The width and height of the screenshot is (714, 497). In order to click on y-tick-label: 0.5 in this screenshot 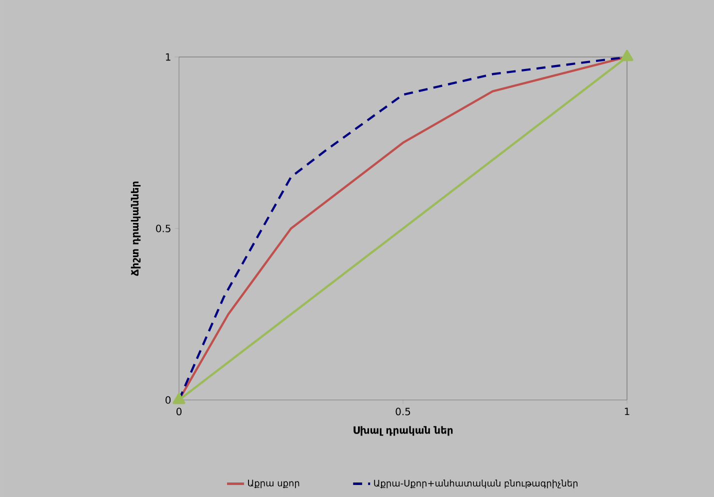, I will do `click(163, 228)`.